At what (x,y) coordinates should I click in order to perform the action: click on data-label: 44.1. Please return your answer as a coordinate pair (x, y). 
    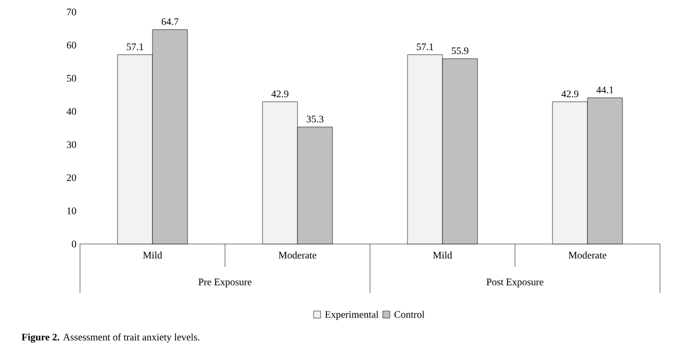
    Looking at the image, I should click on (605, 90).